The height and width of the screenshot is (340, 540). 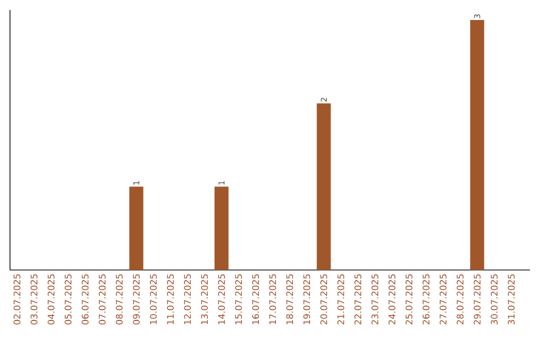 I want to click on x-tick-label: 23.07.2025, so click(x=374, y=299).